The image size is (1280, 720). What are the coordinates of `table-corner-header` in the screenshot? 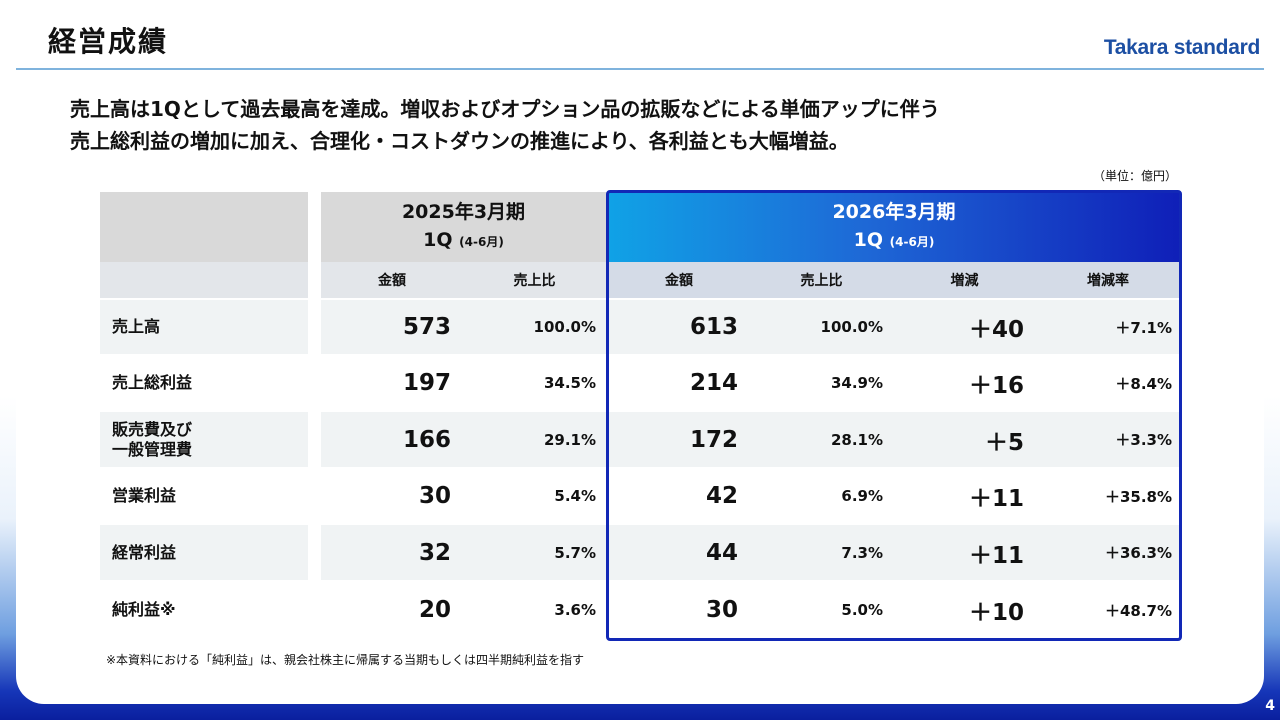 It's located at (204, 227).